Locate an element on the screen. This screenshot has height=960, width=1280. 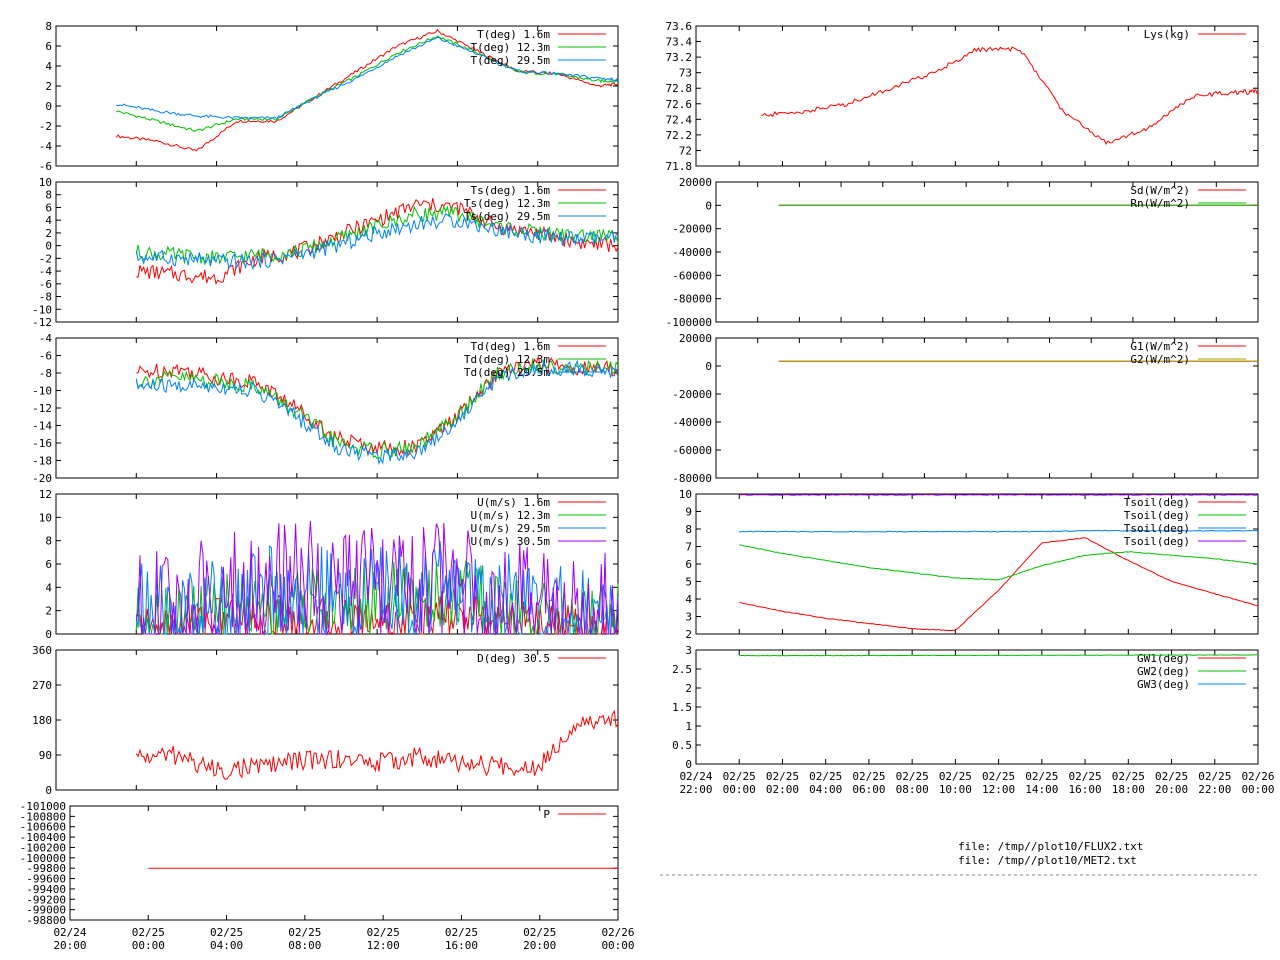
panel-ts-ytick-label: -8 is located at coordinates (45, 297).